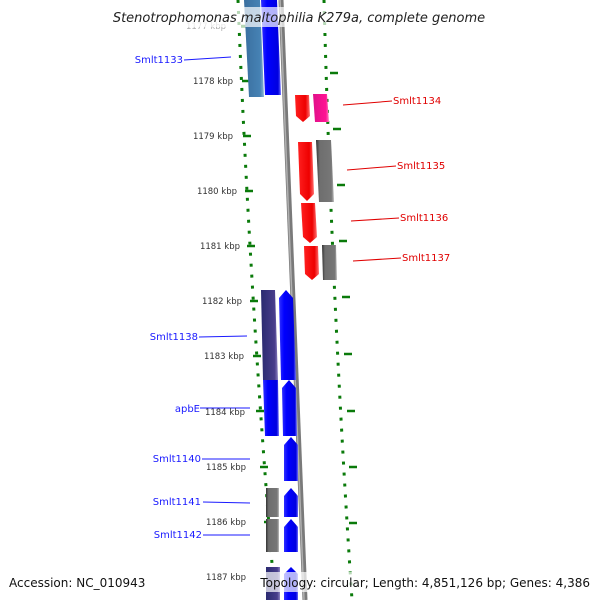 The image size is (600, 600). What do you see at coordinates (222, 302) in the screenshot?
I see `tick-label: 1182 kbp` at bounding box center [222, 302].